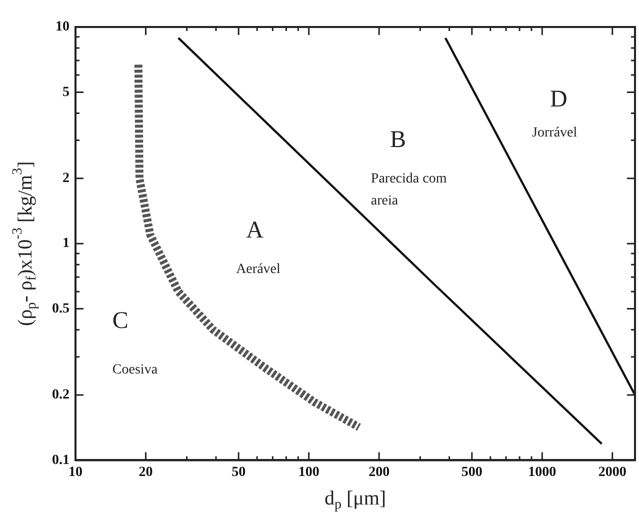  I want to click on y-tick-label: 0.2, so click(61, 395).